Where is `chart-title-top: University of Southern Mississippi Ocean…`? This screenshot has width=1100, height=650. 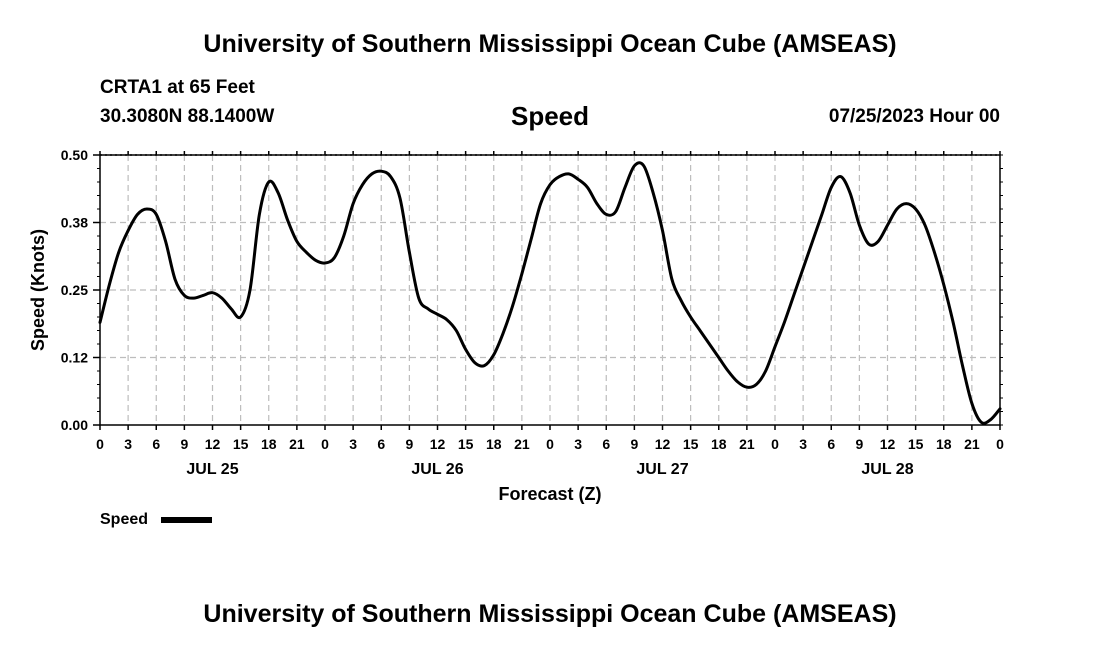
chart-title-top: University of Southern Mississippi Ocean… is located at coordinates (550, 44).